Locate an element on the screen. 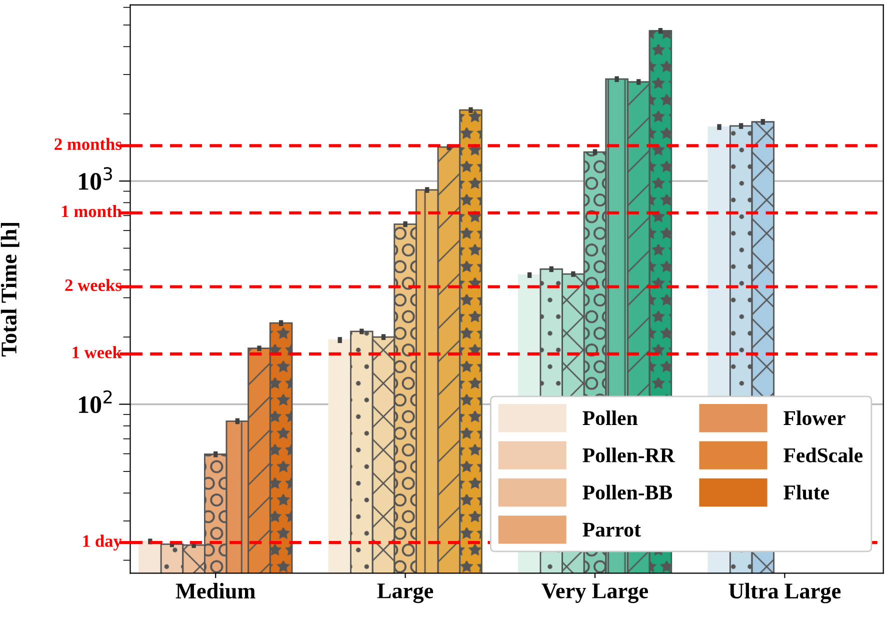  legend-label: Flute is located at coordinates (806, 492).